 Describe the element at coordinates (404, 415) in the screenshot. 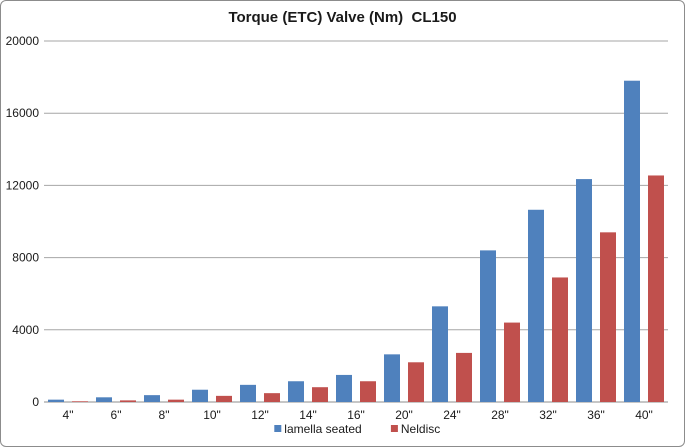

I see `x-tick-label: 20"` at that location.